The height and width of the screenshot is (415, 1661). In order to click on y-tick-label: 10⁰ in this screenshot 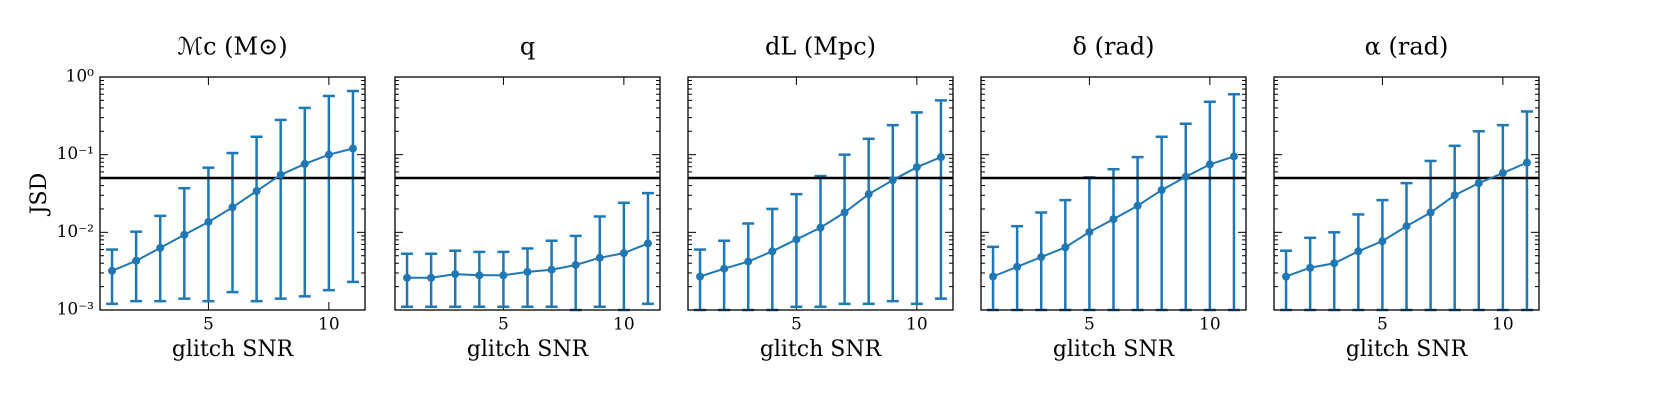, I will do `click(80, 77)`.